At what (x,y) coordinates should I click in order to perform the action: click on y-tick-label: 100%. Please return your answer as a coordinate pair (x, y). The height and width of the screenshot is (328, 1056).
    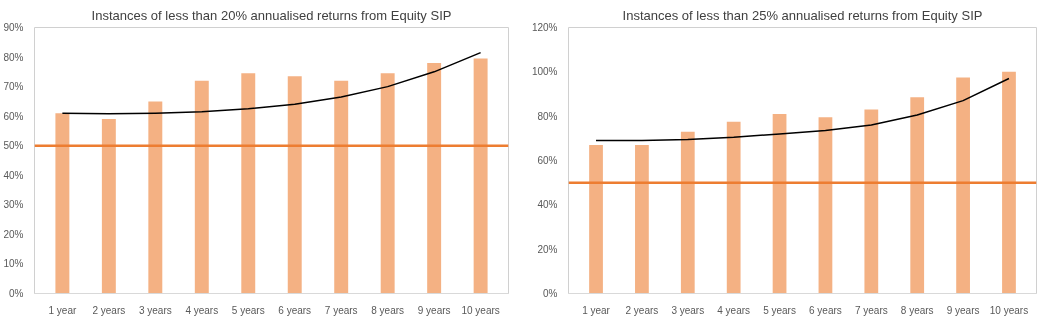
    Looking at the image, I should click on (544, 72).